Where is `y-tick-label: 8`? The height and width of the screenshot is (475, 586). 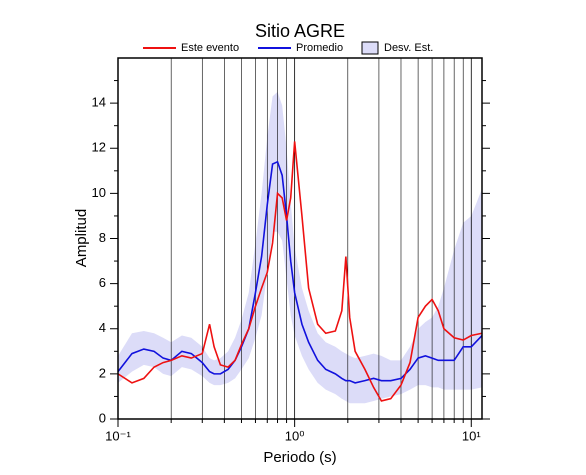 y-tick-label: 8 is located at coordinates (102, 237).